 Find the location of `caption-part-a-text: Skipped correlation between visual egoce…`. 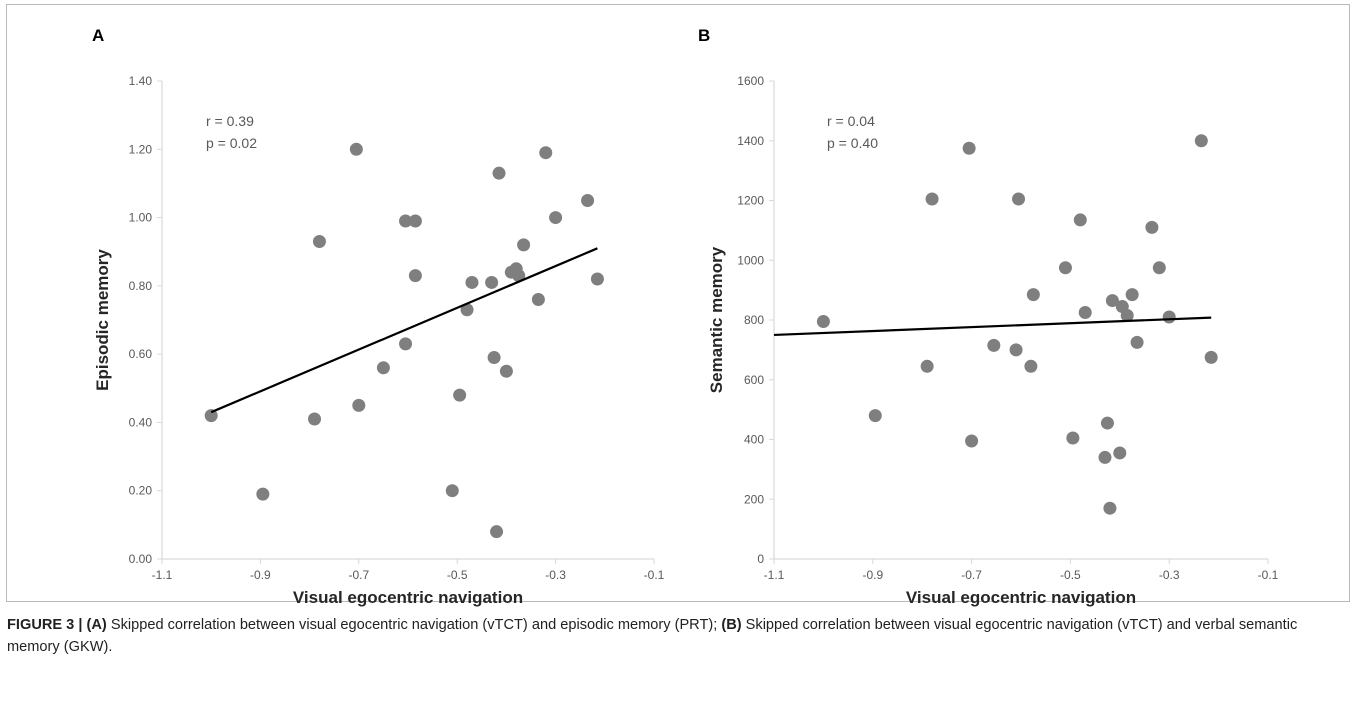

caption-part-a-text: Skipped correlation between visual egoce… is located at coordinates (414, 625).